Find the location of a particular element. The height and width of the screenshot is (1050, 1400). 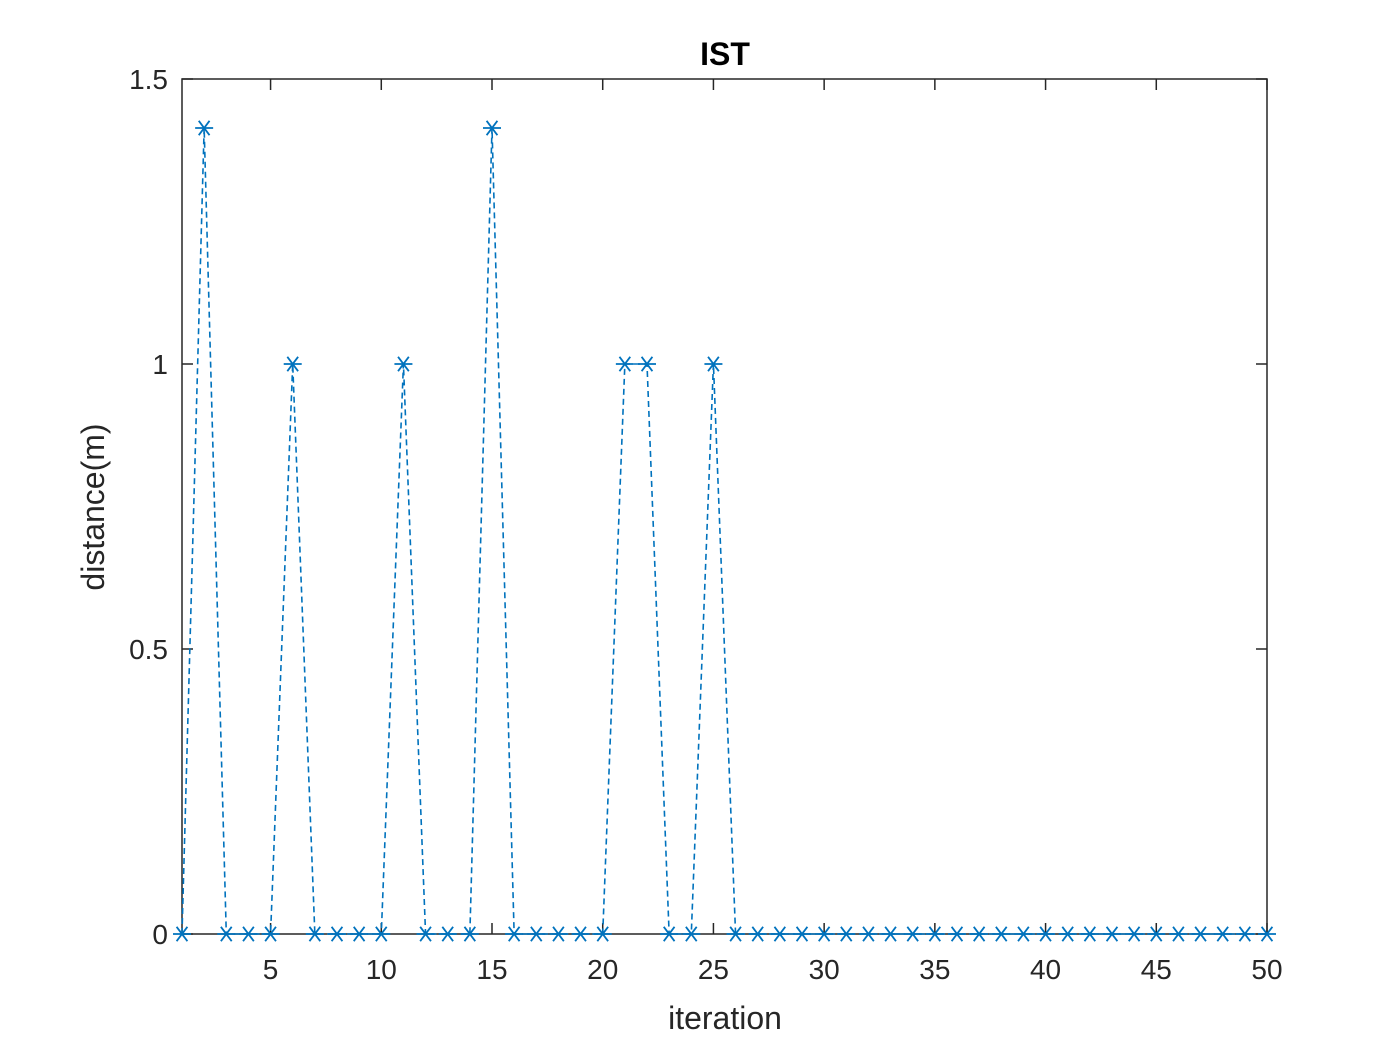

x-axis-label: iteration is located at coordinates (725, 1018).